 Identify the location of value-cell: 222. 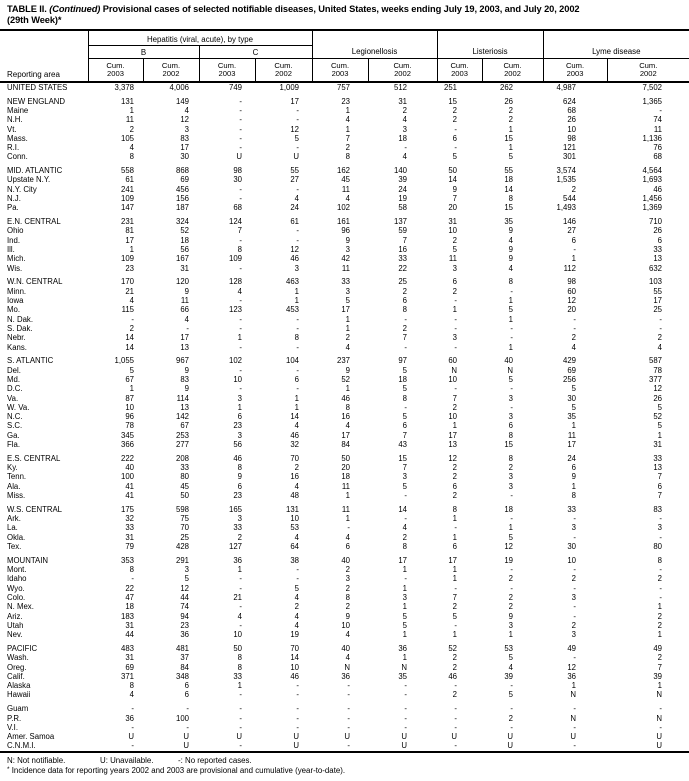
(127, 458).